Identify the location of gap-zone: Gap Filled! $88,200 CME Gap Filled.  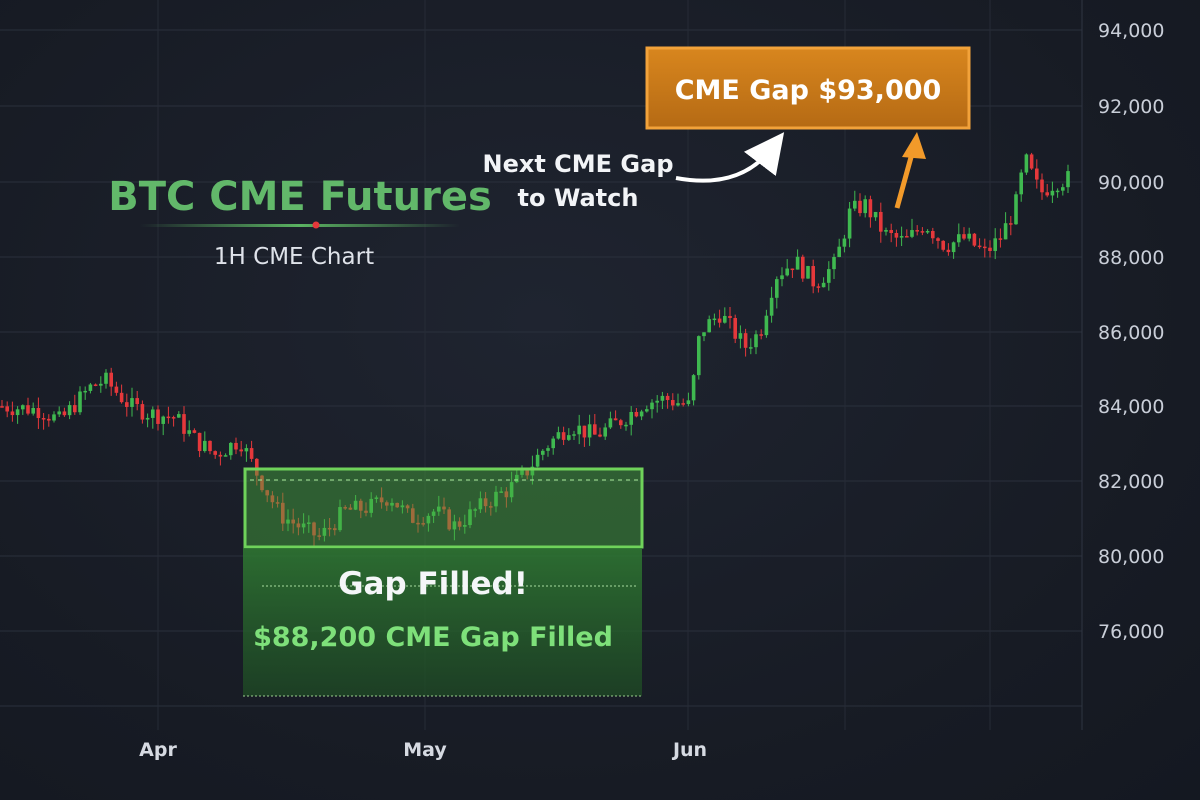
(443, 582).